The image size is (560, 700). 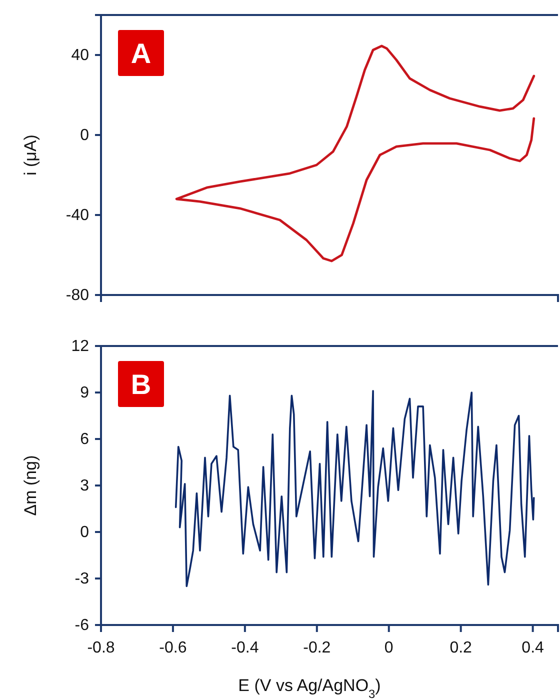 What do you see at coordinates (317, 648) in the screenshot?
I see `x-tick-label: -0.2` at bounding box center [317, 648].